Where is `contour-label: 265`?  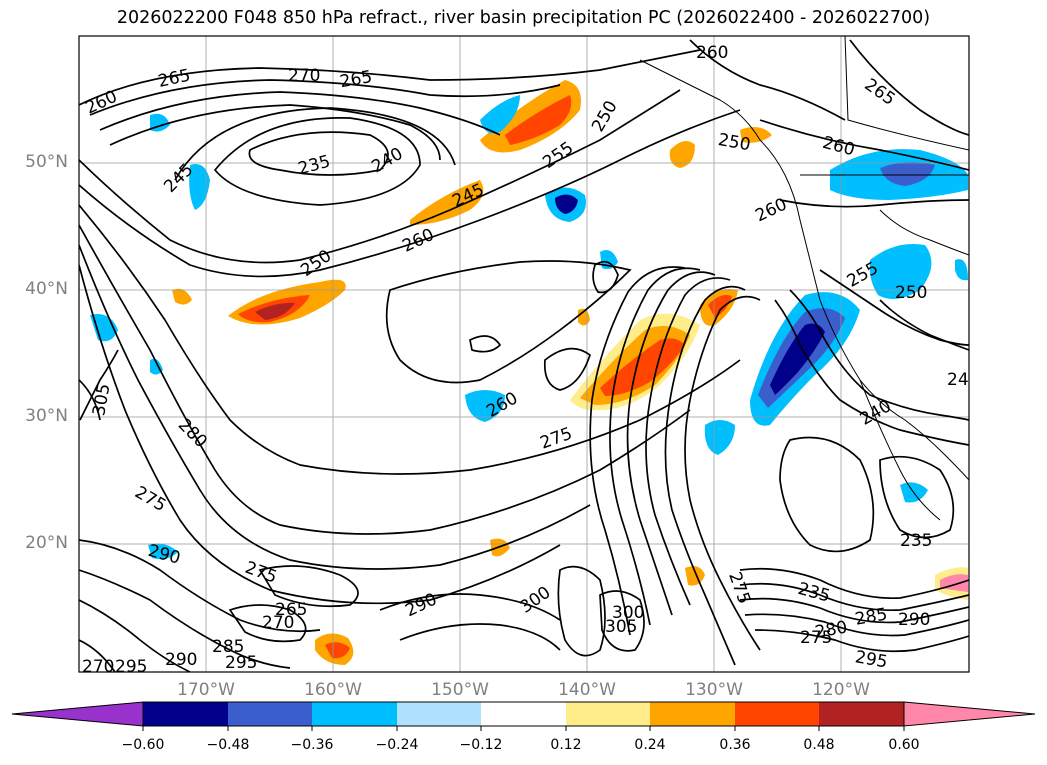
contour-label: 265 is located at coordinates (291, 610).